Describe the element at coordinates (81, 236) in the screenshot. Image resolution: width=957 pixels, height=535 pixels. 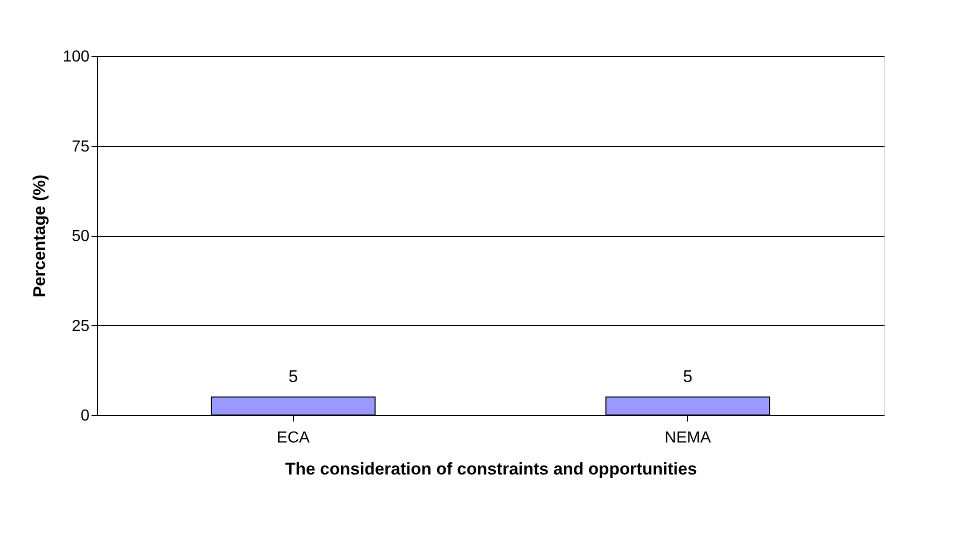
I see `y-tick-label: 50` at that location.